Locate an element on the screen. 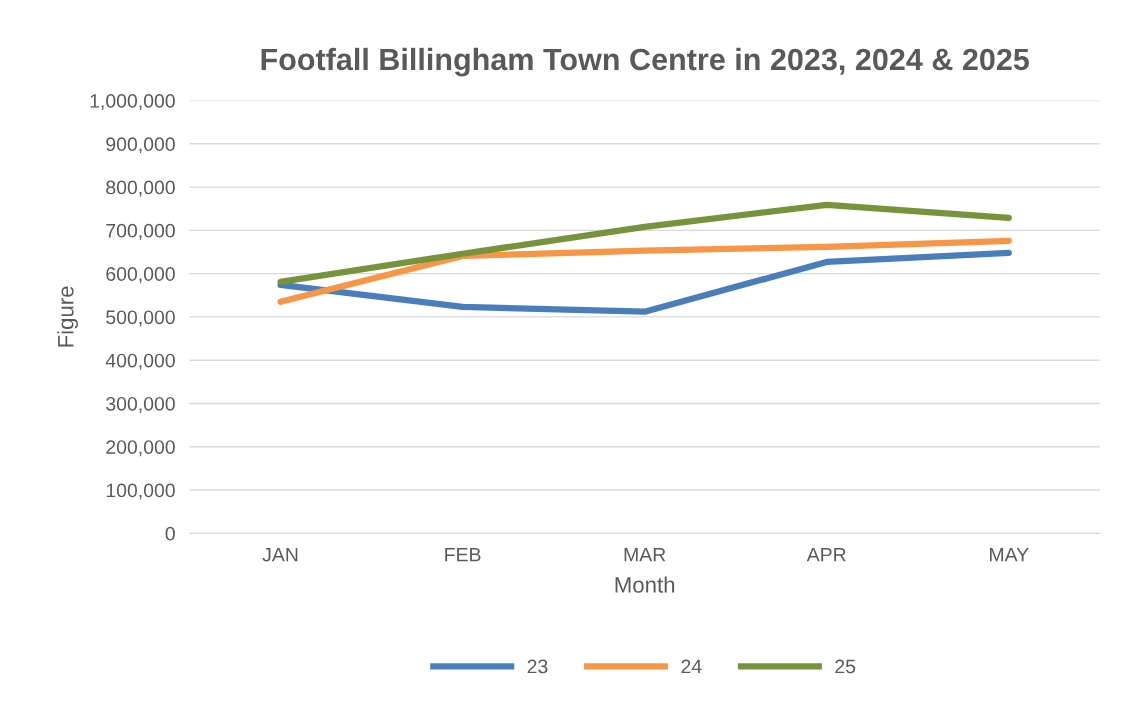  y-tick-label: 400,000 is located at coordinates (140, 361).